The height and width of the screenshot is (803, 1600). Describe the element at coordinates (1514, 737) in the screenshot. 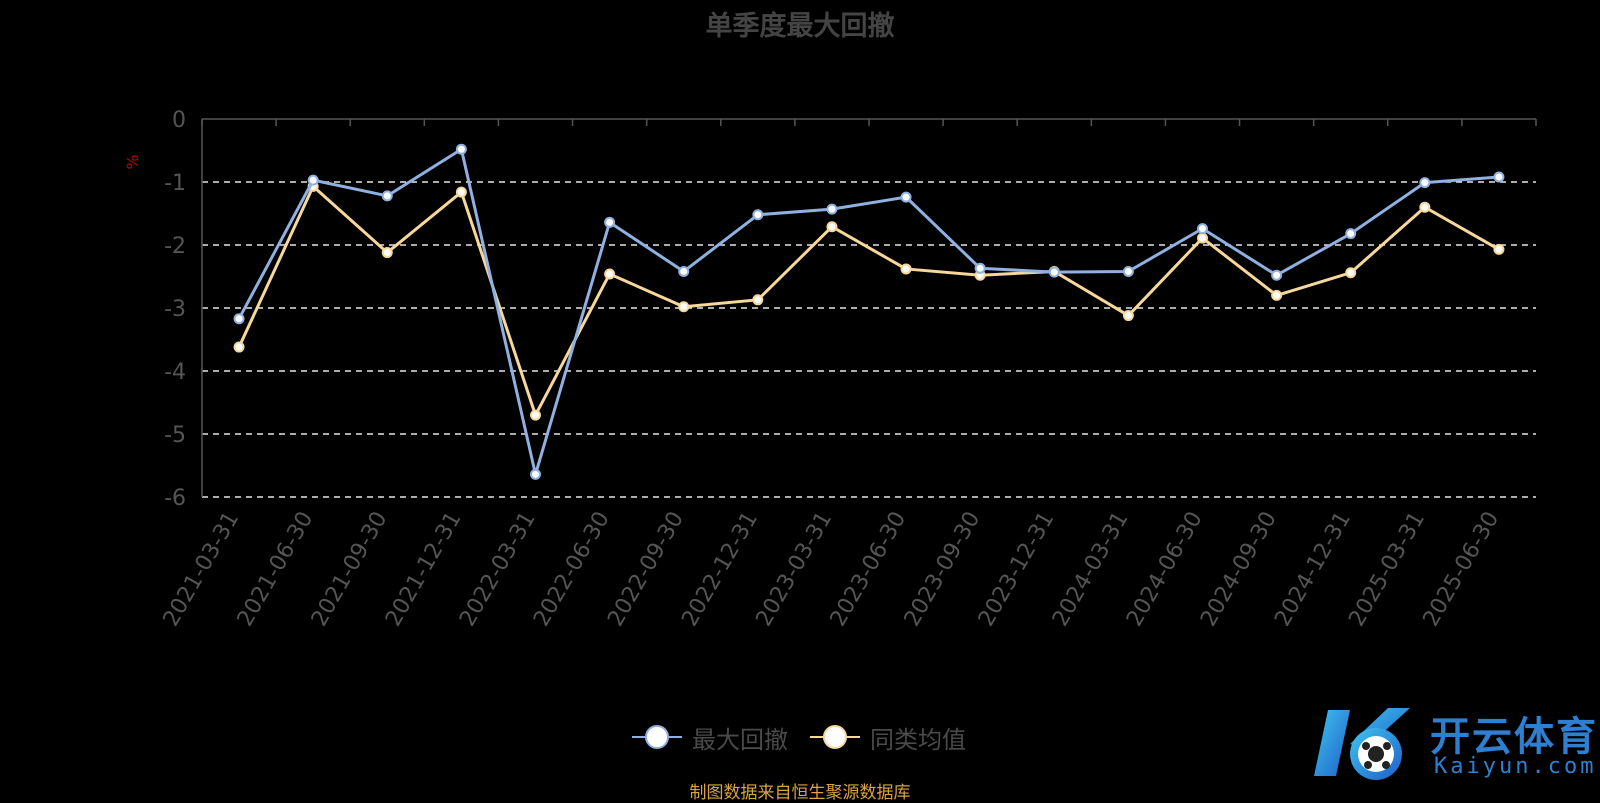

I see `brand-name-cn: 开云体育` at that location.